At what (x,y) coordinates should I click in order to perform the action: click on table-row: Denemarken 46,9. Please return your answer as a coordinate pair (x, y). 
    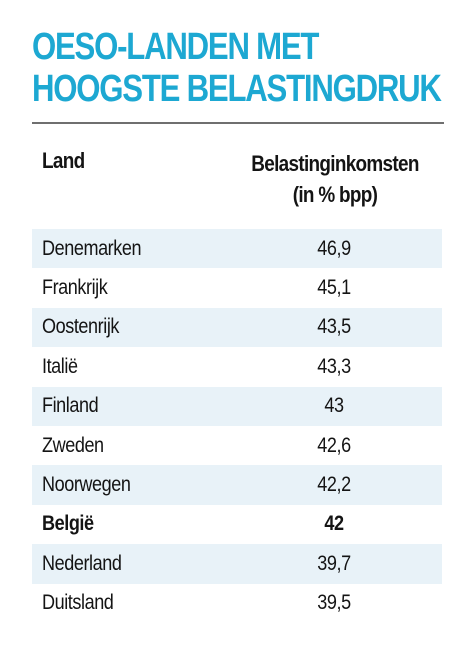
    Looking at the image, I should click on (237, 249).